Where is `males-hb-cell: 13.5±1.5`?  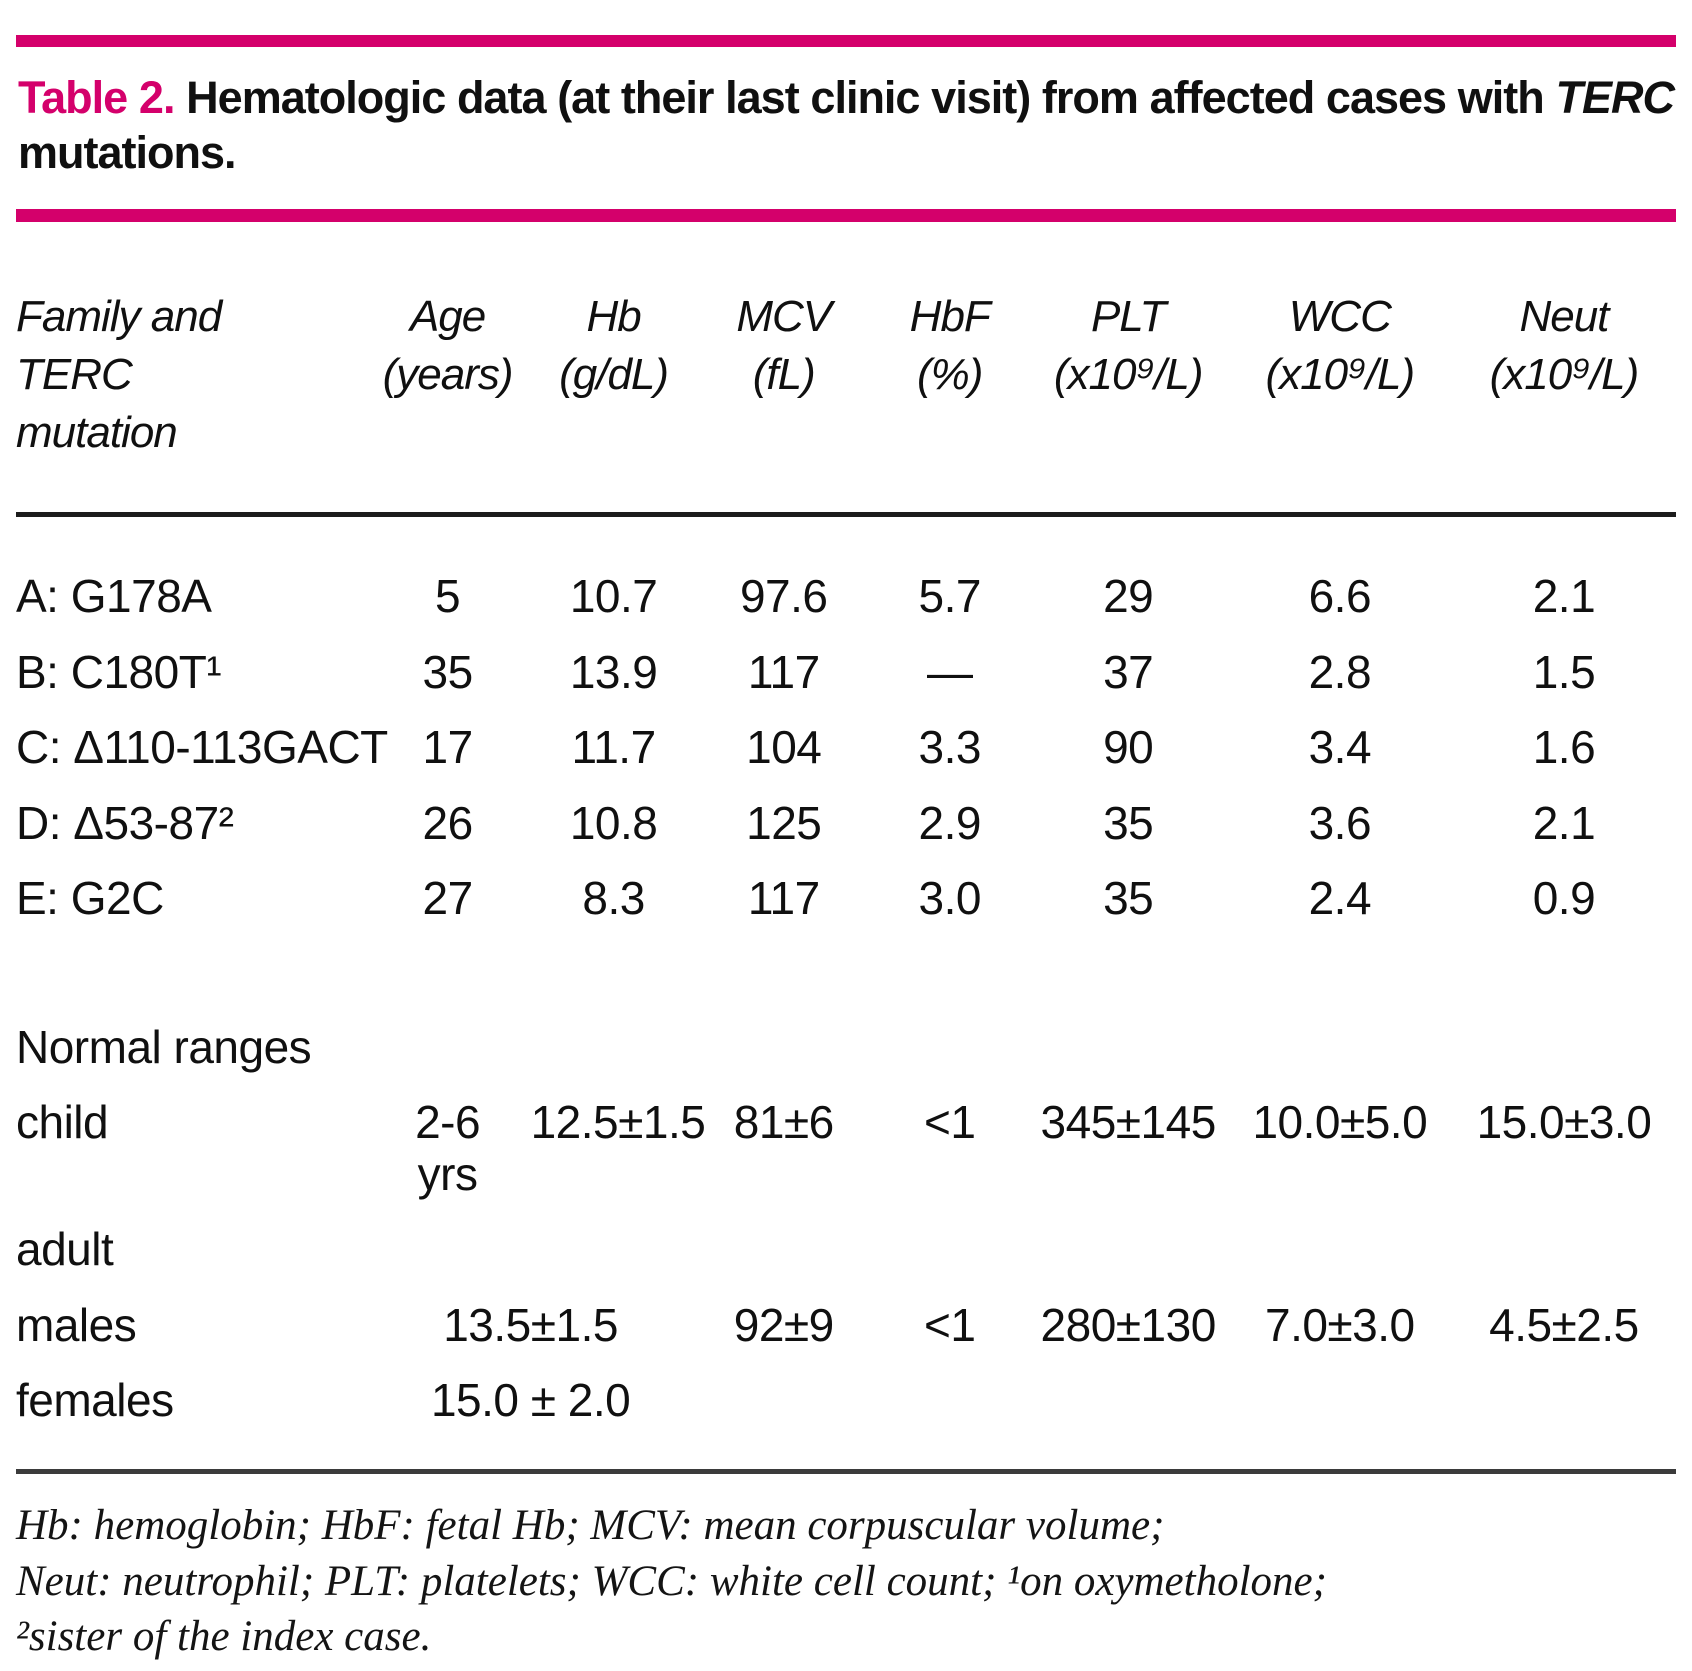 males-hb-cell: 13.5±1.5 is located at coordinates (530, 1324).